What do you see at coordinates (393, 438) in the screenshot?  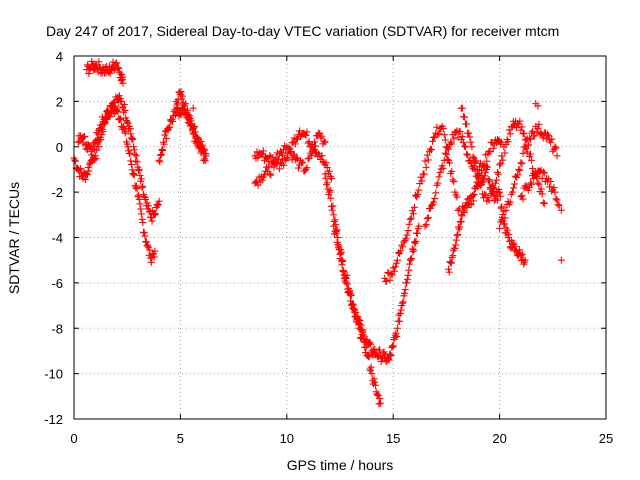 I see `x-tick-label: 15` at bounding box center [393, 438].